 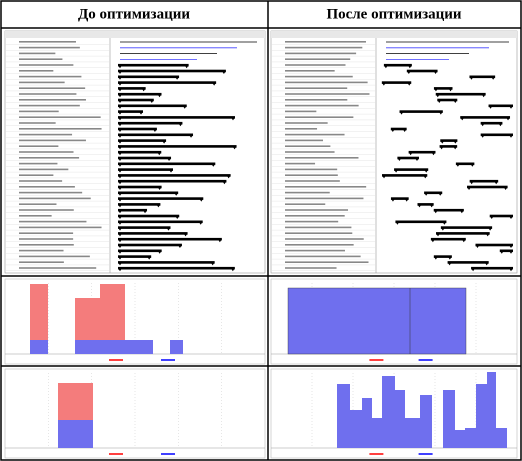 I want to click on column-header: После оптимизации, so click(x=393, y=14).